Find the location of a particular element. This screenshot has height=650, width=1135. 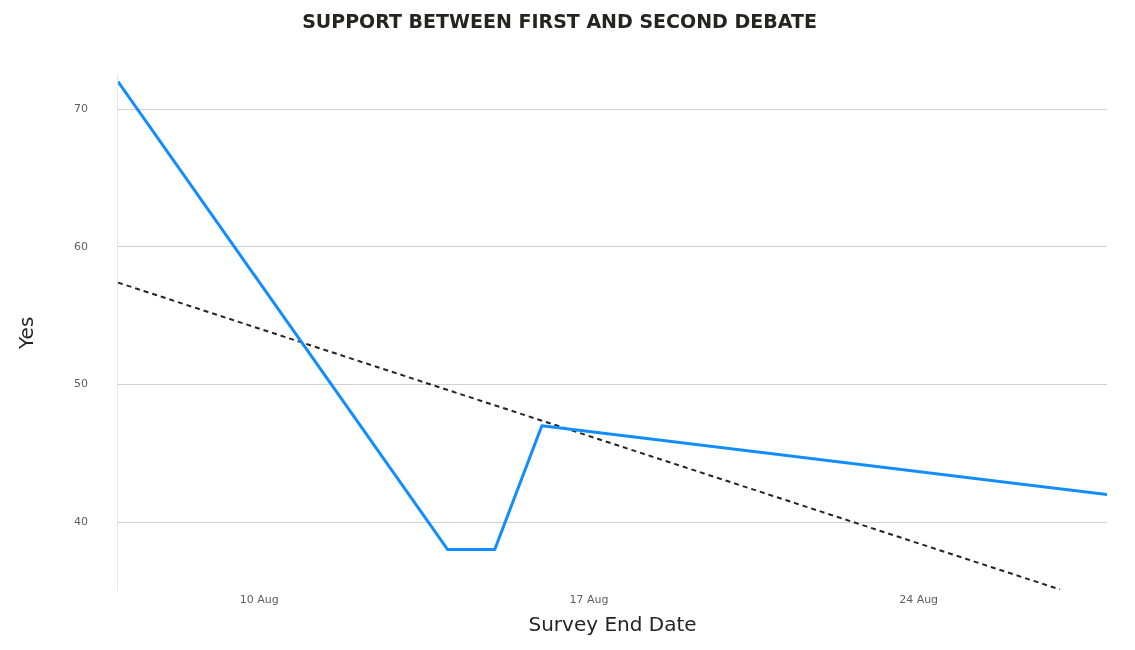

y-tick-label: 40 is located at coordinates (81, 521).